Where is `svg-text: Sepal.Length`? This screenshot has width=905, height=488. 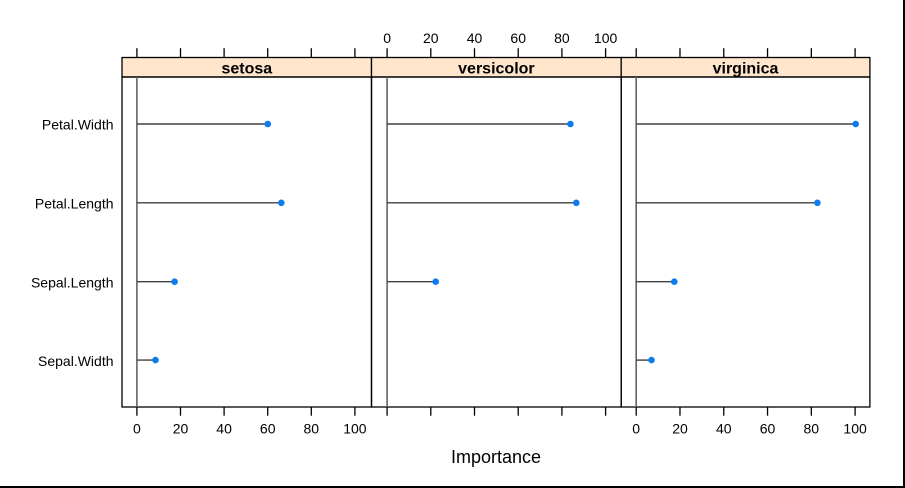 svg-text: Sepal.Length is located at coordinates (72, 282).